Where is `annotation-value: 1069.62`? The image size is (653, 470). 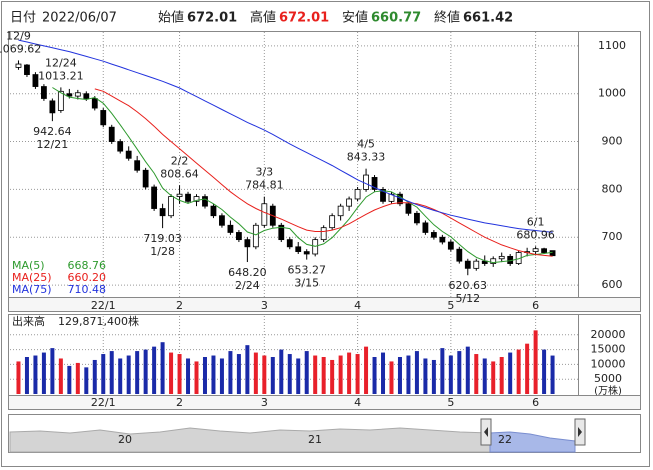 annotation-value: 1069.62 is located at coordinates (20, 48).